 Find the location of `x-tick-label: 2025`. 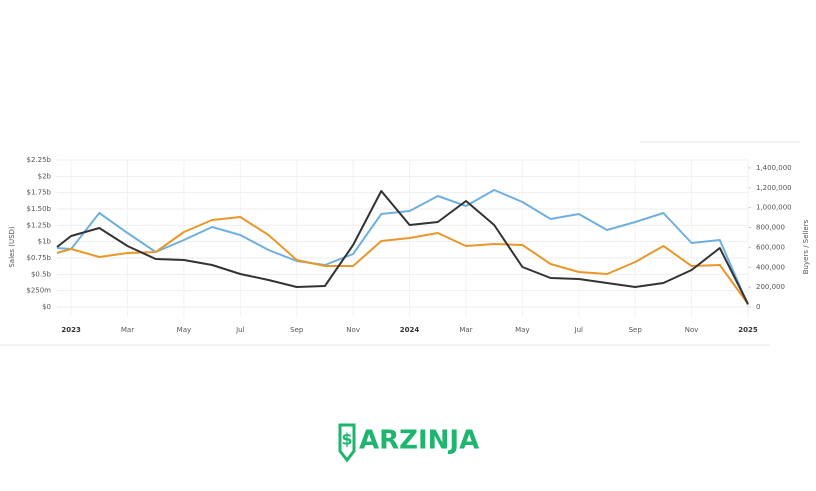

x-tick-label: 2025 is located at coordinates (748, 330).